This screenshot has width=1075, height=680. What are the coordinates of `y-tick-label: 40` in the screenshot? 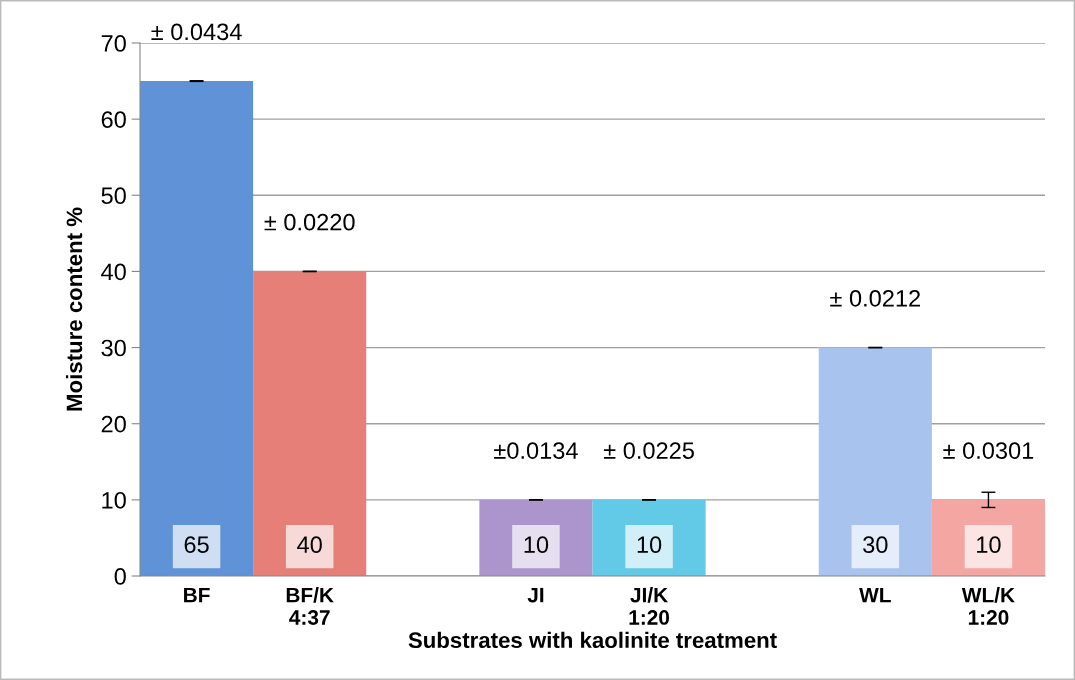 It's located at (113, 272).